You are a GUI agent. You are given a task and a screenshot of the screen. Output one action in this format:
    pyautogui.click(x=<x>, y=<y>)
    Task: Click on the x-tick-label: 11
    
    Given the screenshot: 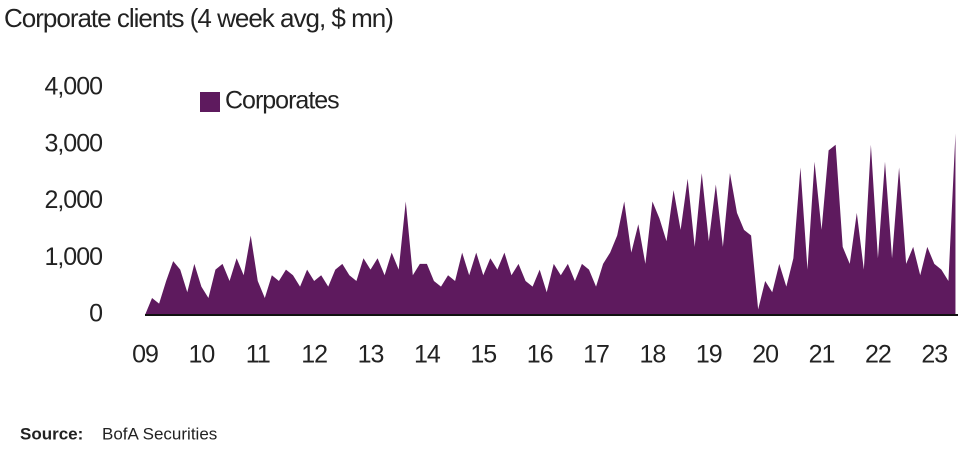 What is the action you would take?
    pyautogui.click(x=258, y=355)
    